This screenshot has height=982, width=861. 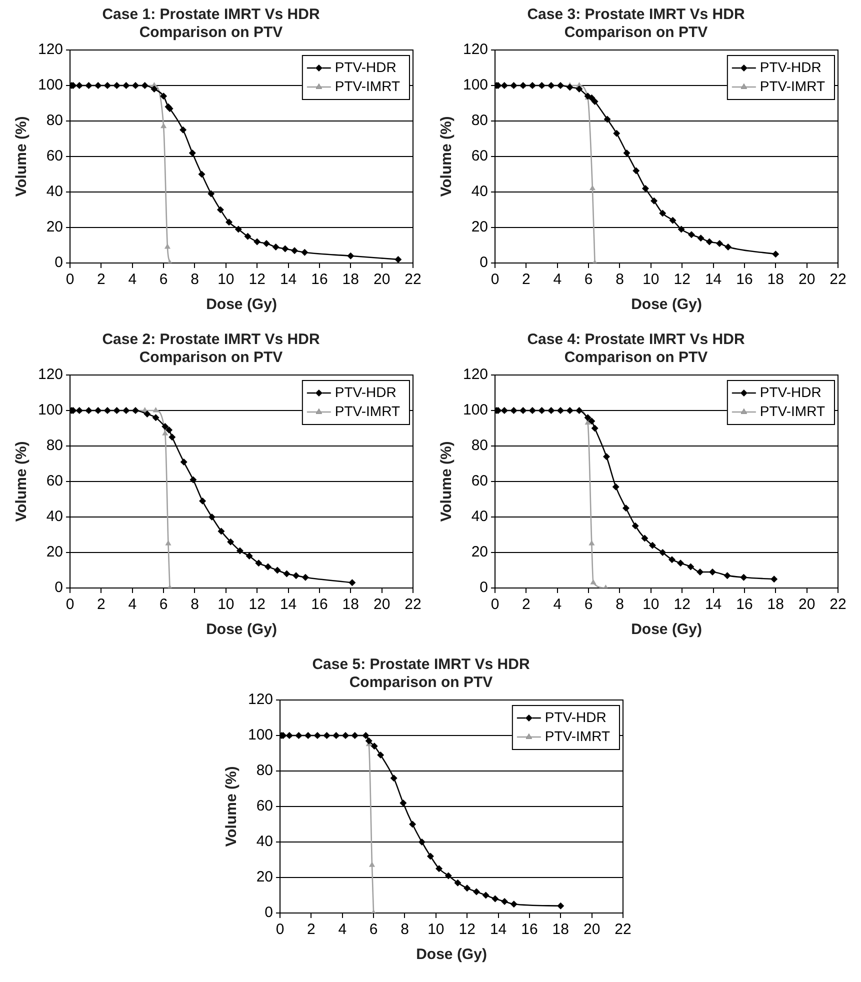 I want to click on chart-title: Case 5: Prostate IMRT Vs HDR Comparison on PTV, so click(x=421, y=674).